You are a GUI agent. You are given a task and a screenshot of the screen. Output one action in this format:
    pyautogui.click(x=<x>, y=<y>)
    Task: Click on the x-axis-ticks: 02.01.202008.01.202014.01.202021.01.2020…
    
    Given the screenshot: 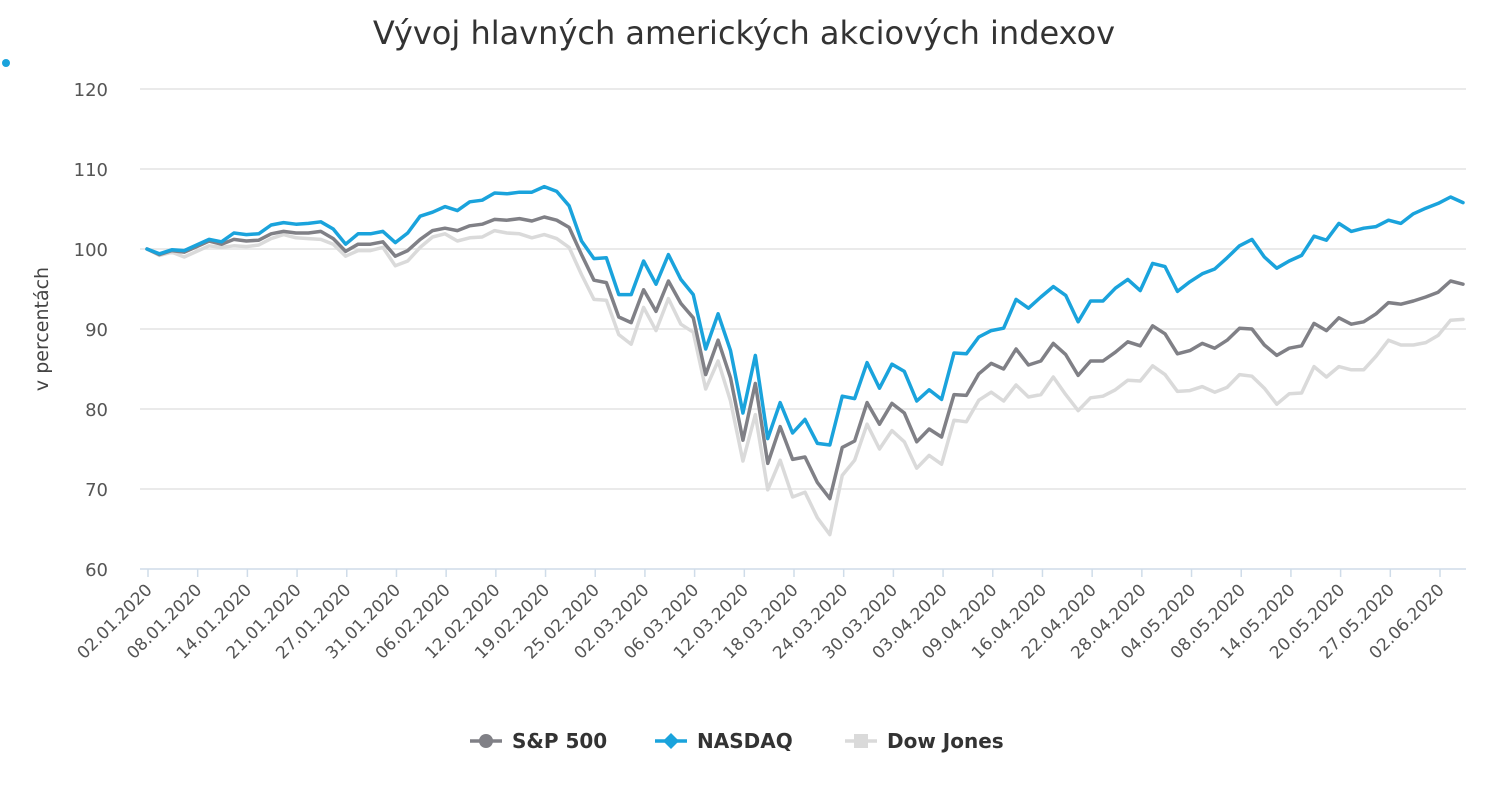 What is the action you would take?
    pyautogui.click(x=761, y=616)
    